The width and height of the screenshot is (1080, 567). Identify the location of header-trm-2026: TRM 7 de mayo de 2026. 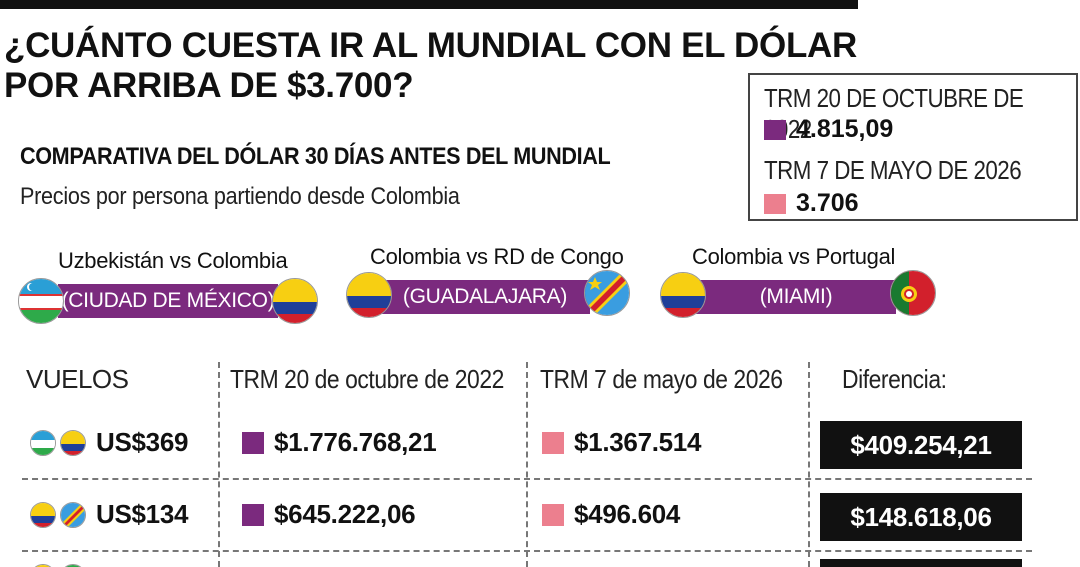
(661, 379).